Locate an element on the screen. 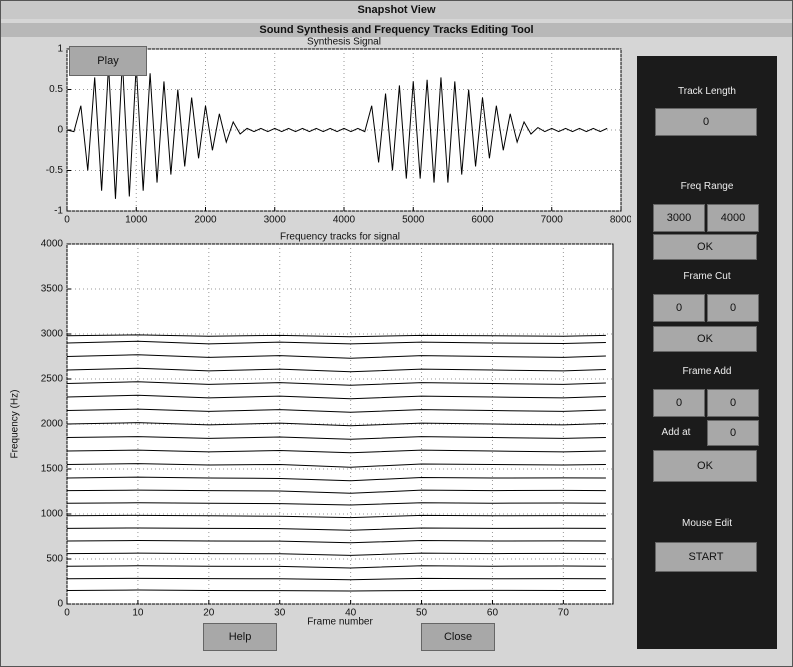  x-tick-label: 70 is located at coordinates (564, 613).